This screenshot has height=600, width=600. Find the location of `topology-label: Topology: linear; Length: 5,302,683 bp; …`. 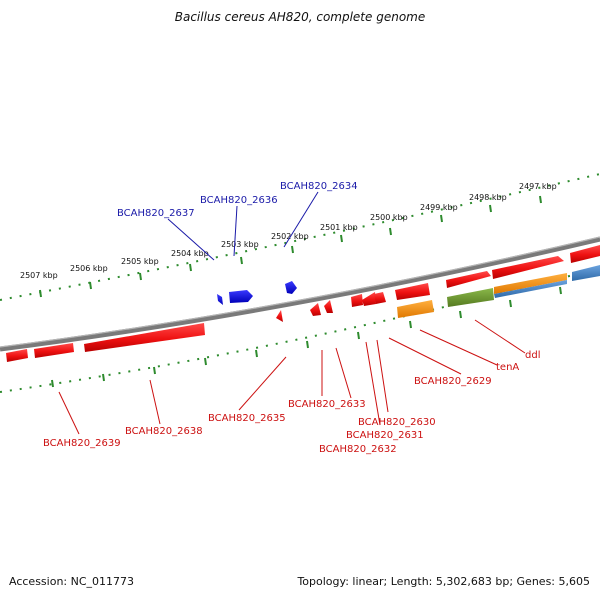

topology-label: Topology: linear; Length: 5,302,683 bp; … is located at coordinates (443, 581).